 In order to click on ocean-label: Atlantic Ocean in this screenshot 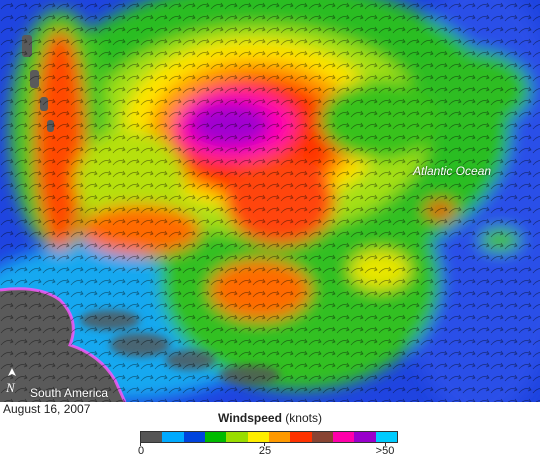, I will do `click(452, 171)`.